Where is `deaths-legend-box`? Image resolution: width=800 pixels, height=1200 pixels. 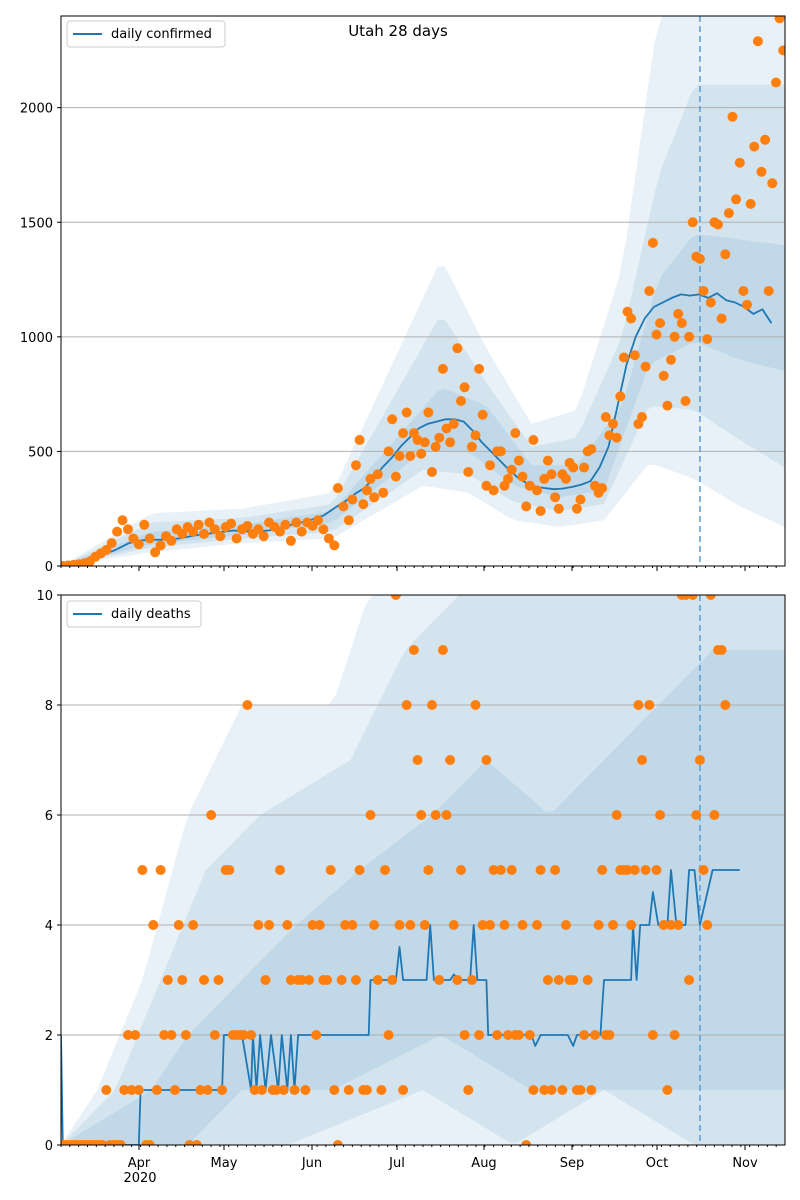 deaths-legend-box is located at coordinates (134, 614).